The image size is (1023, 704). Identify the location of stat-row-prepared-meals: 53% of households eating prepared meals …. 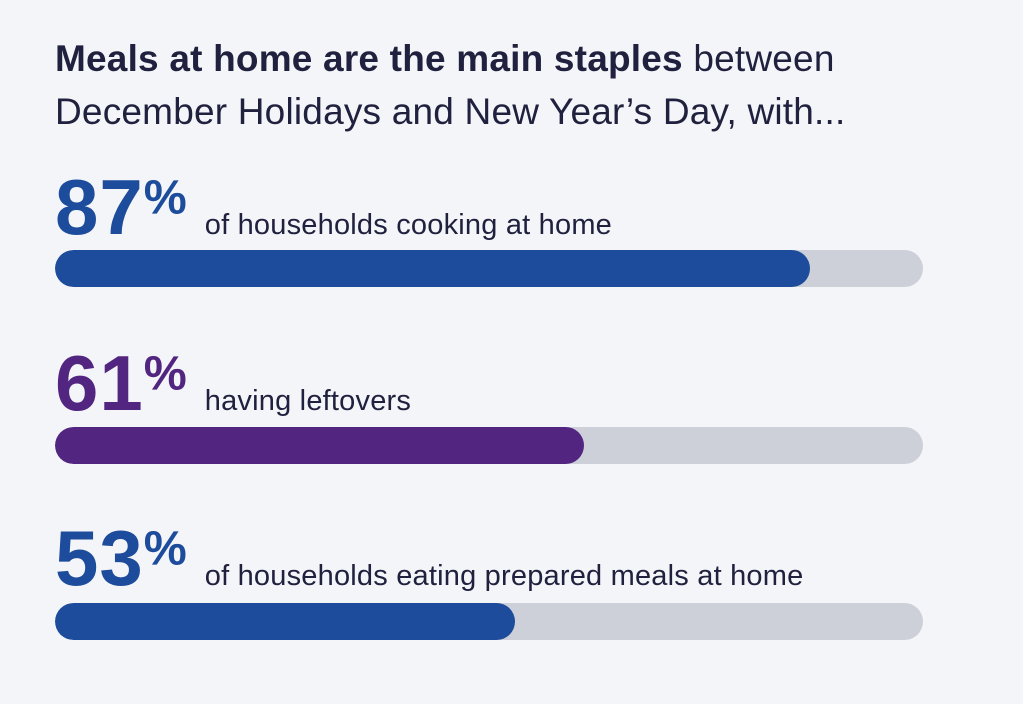
(429, 558).